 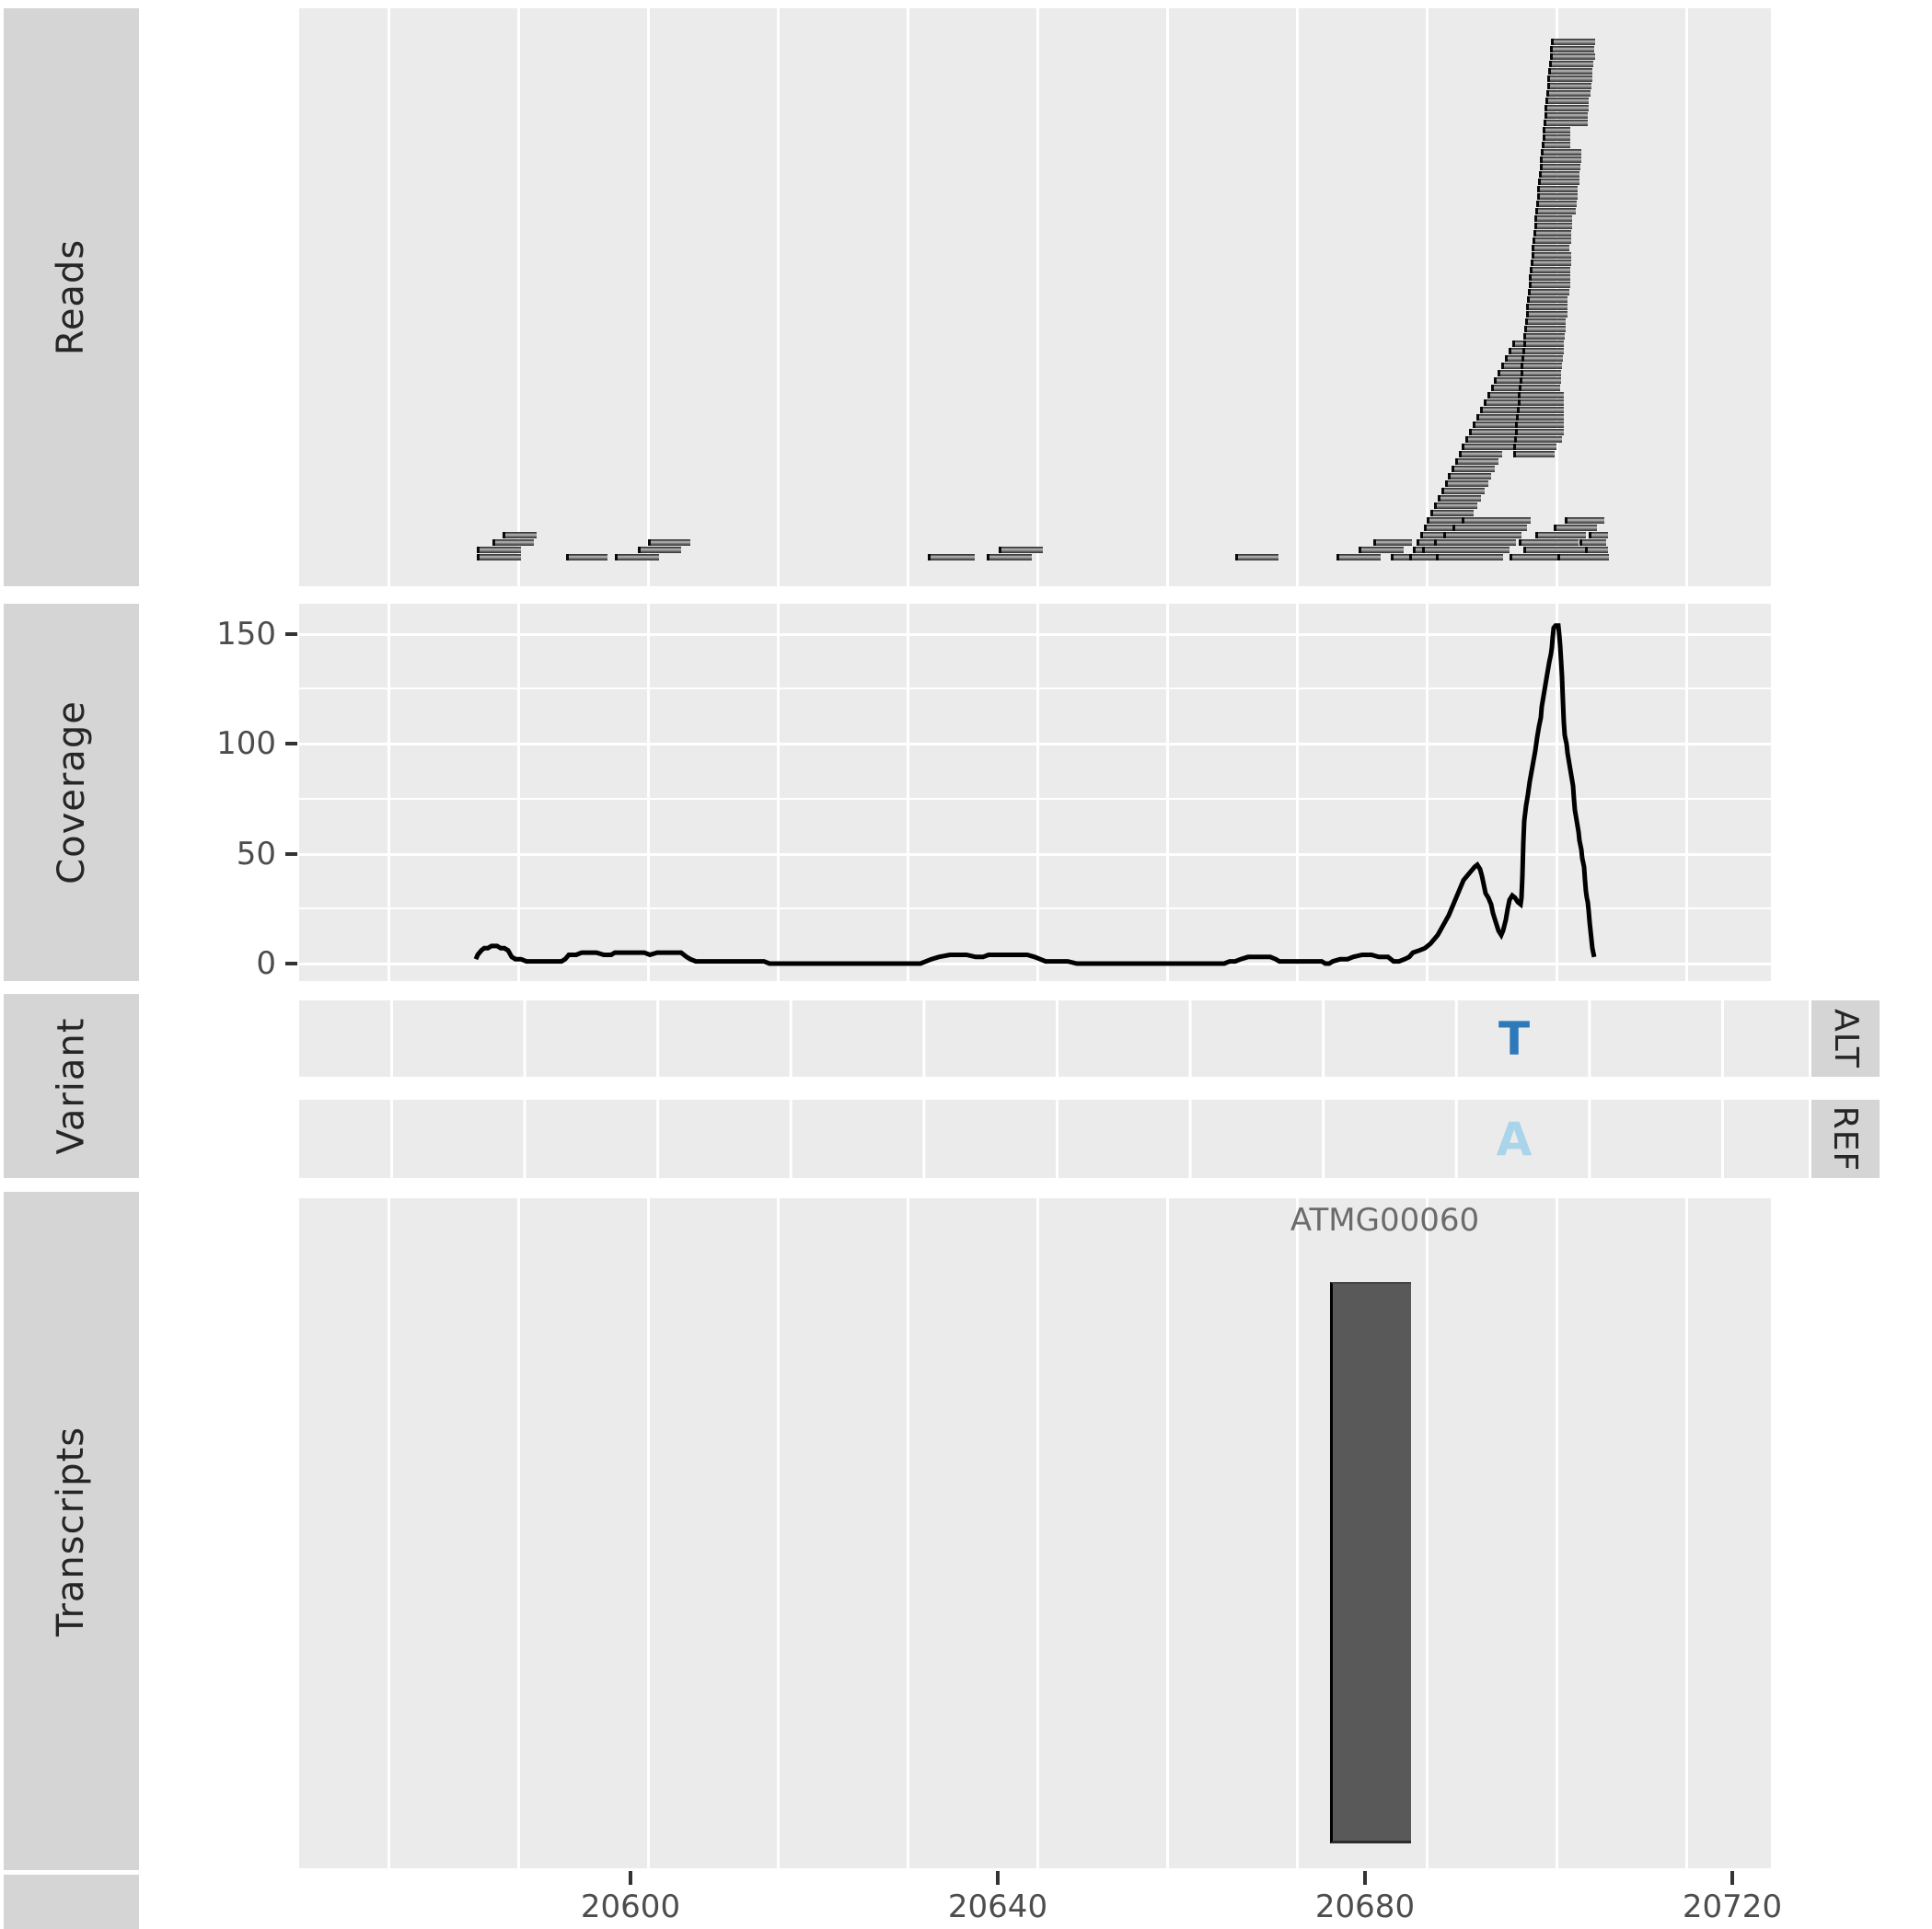 I want to click on x-axis-tick-label: 20680, so click(x=1365, y=1907).